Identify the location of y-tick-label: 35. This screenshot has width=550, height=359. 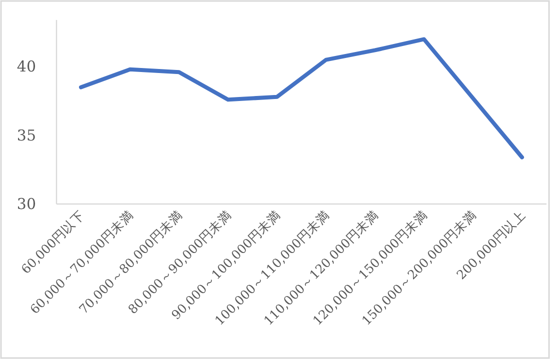
(26, 135).